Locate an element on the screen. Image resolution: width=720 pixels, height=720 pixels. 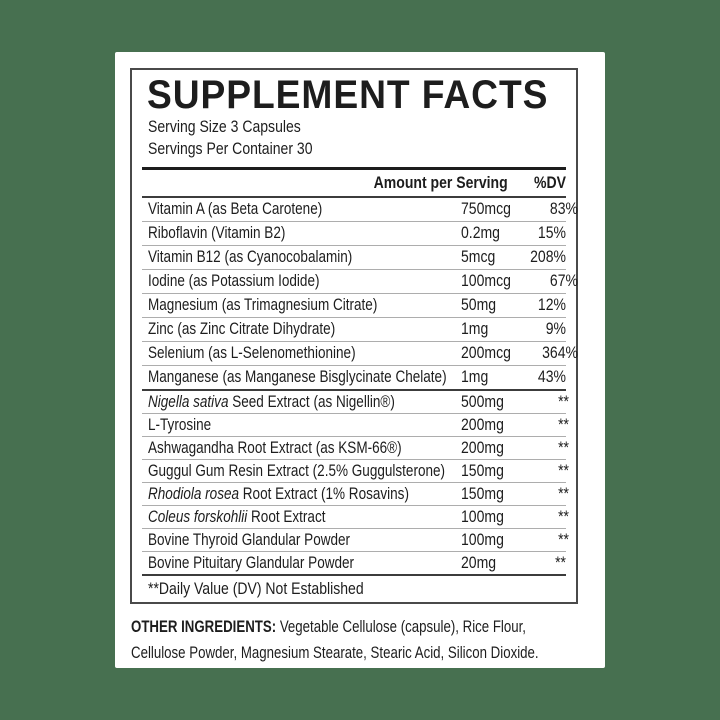
ingredient-name: Bovine Thyroid Glandular Powder is located at coordinates (276, 540).